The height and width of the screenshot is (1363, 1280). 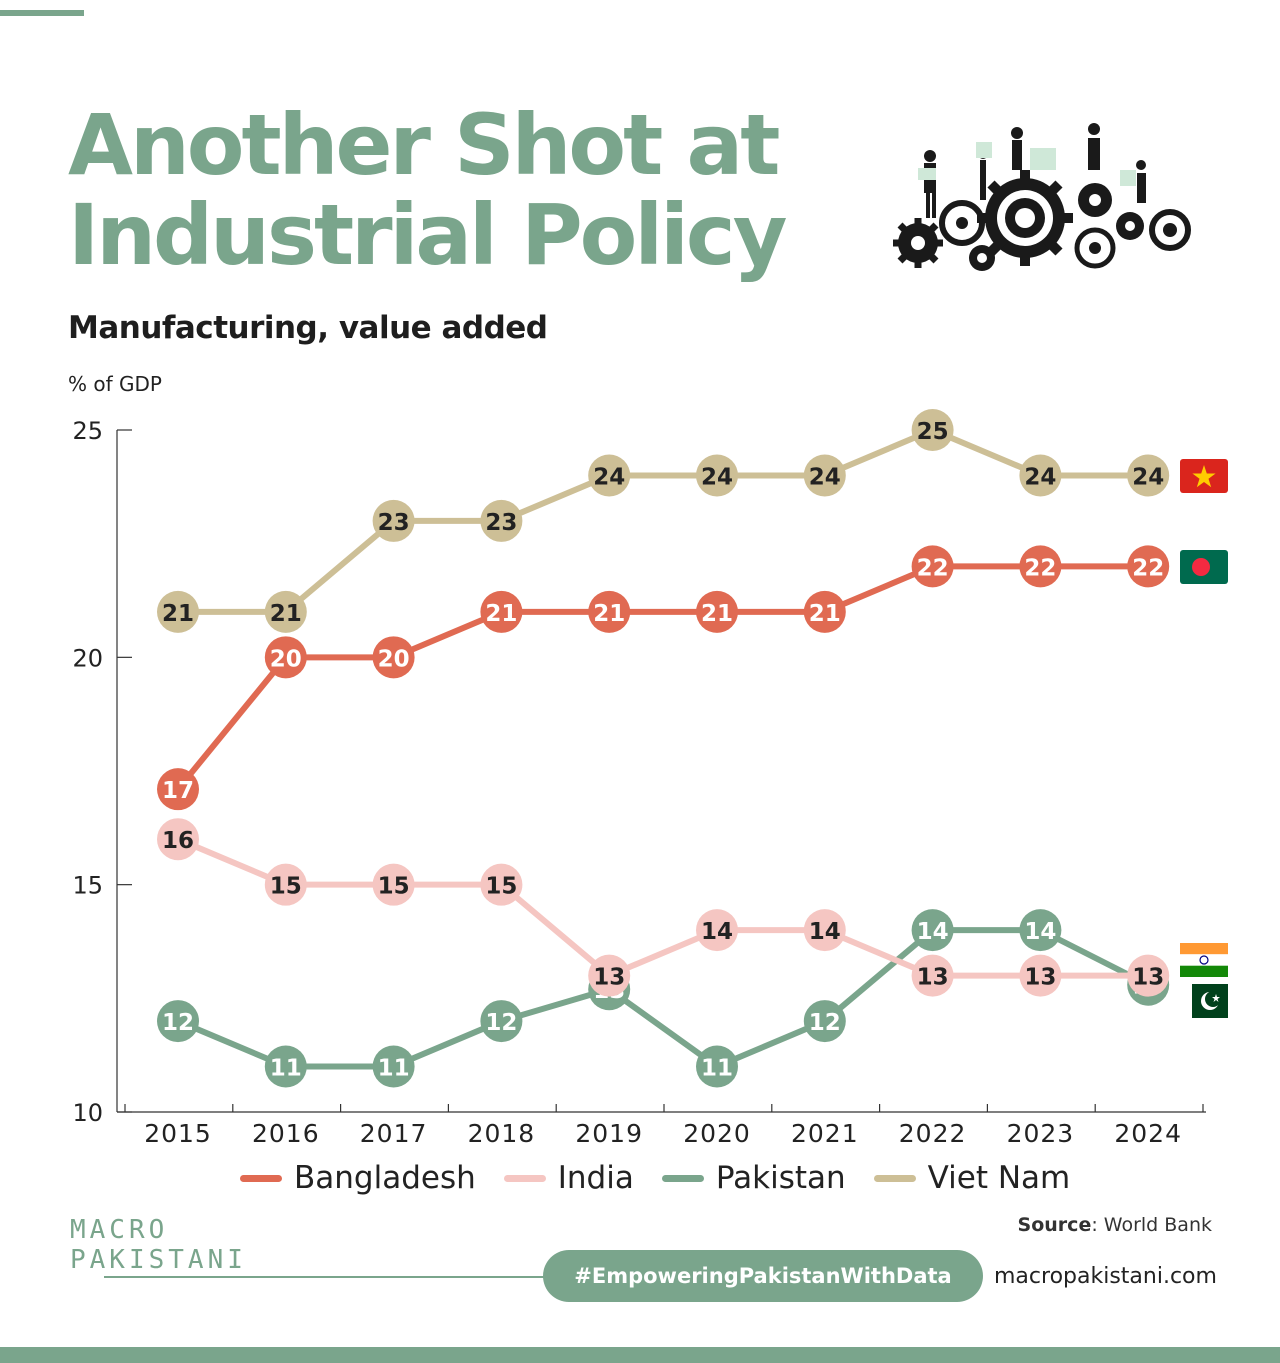 I want to click on legend-item-india: India, so click(x=568, y=1178).